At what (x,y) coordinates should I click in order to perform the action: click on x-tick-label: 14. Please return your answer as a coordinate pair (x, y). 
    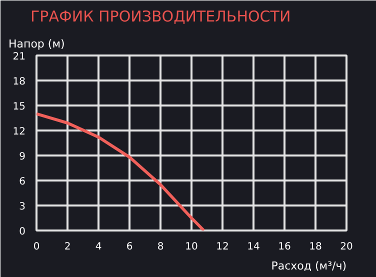
    Looking at the image, I should click on (253, 247).